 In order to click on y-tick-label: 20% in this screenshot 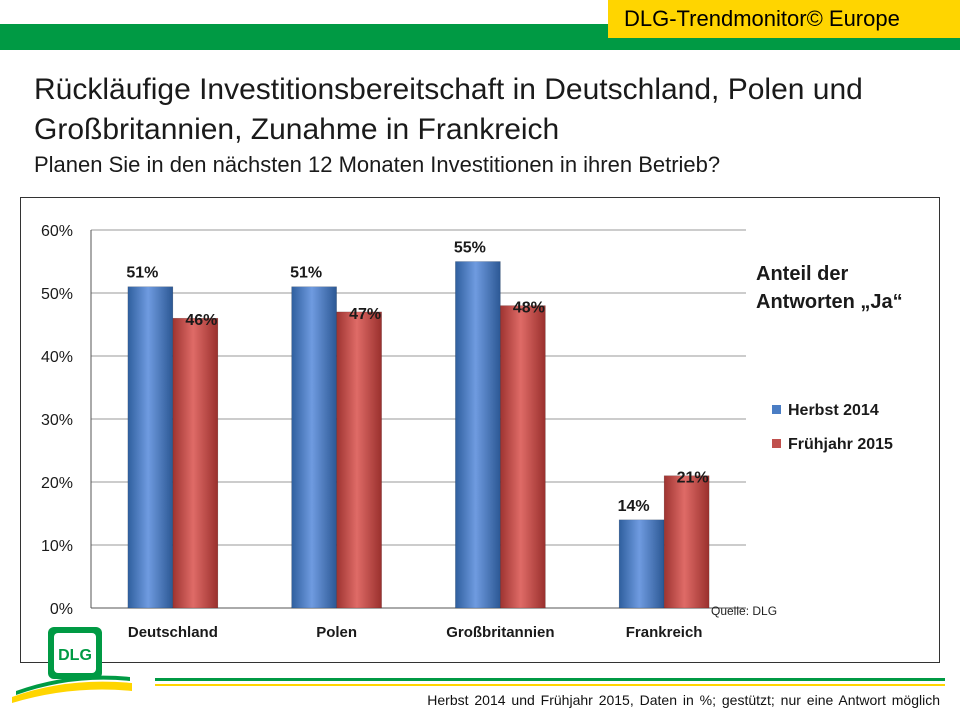, I will do `click(57, 483)`.